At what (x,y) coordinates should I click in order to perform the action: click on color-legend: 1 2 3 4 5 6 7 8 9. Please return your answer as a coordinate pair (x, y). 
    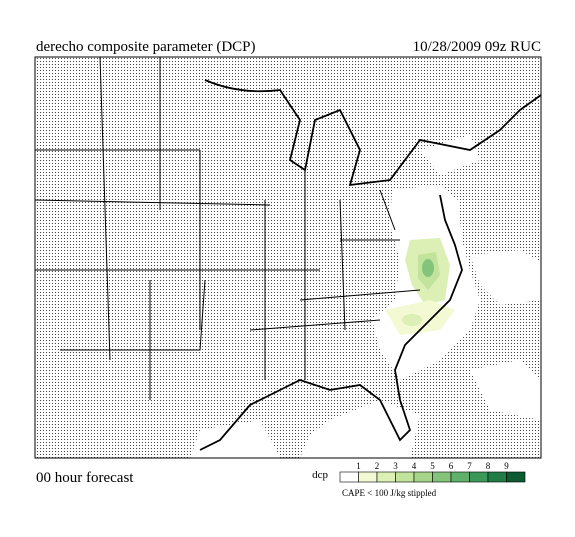
    Looking at the image, I should click on (432, 472).